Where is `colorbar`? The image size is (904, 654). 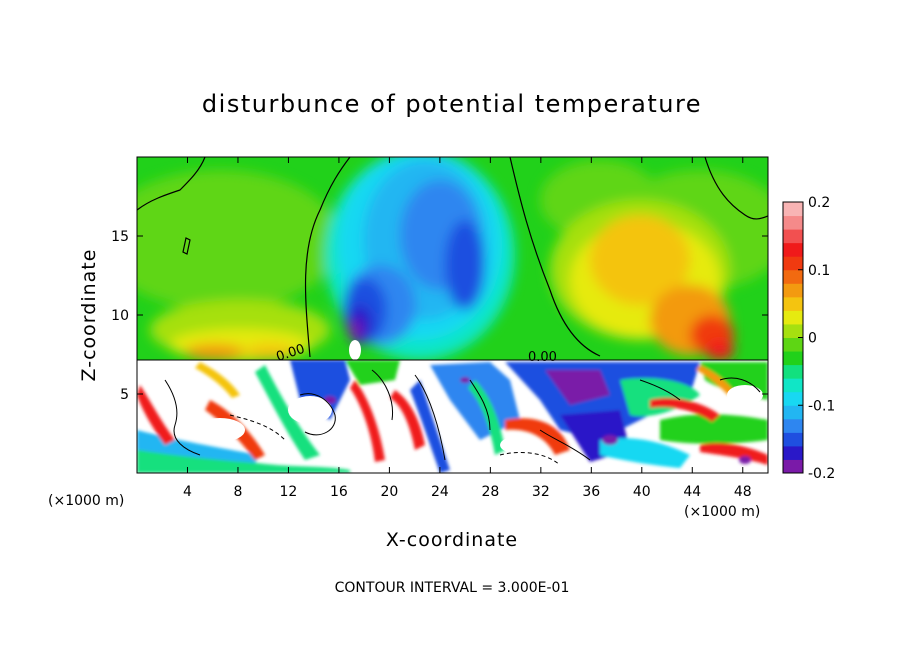 colorbar is located at coordinates (793, 337).